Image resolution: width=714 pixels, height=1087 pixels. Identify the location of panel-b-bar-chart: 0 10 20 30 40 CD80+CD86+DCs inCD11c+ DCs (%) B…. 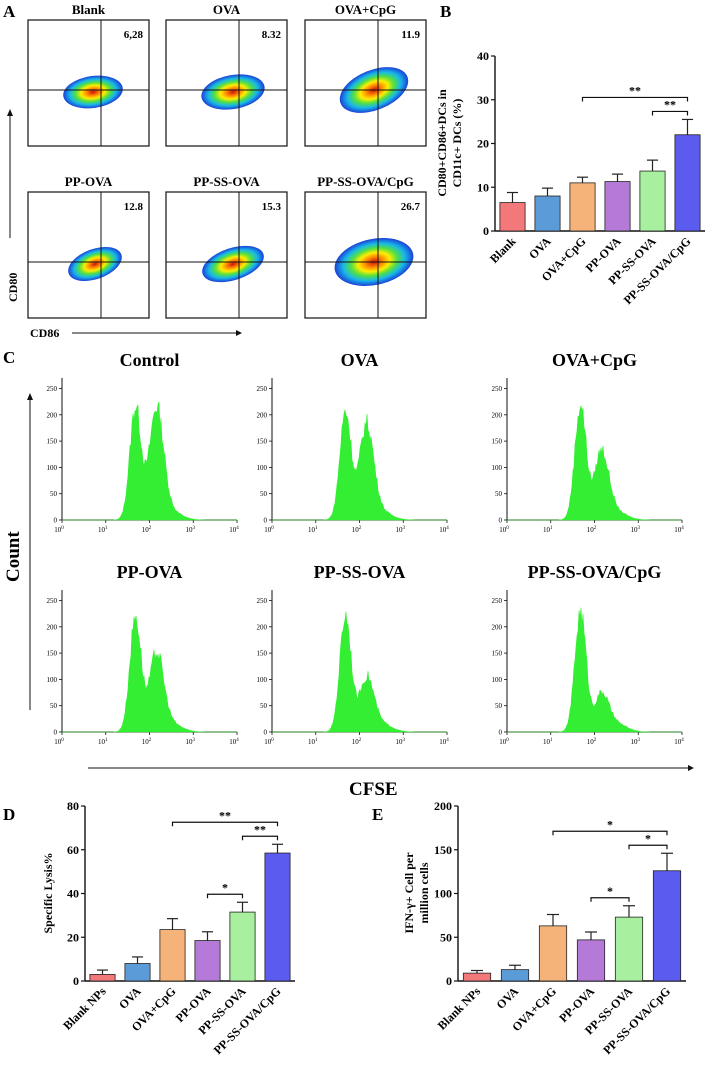
(570, 178).